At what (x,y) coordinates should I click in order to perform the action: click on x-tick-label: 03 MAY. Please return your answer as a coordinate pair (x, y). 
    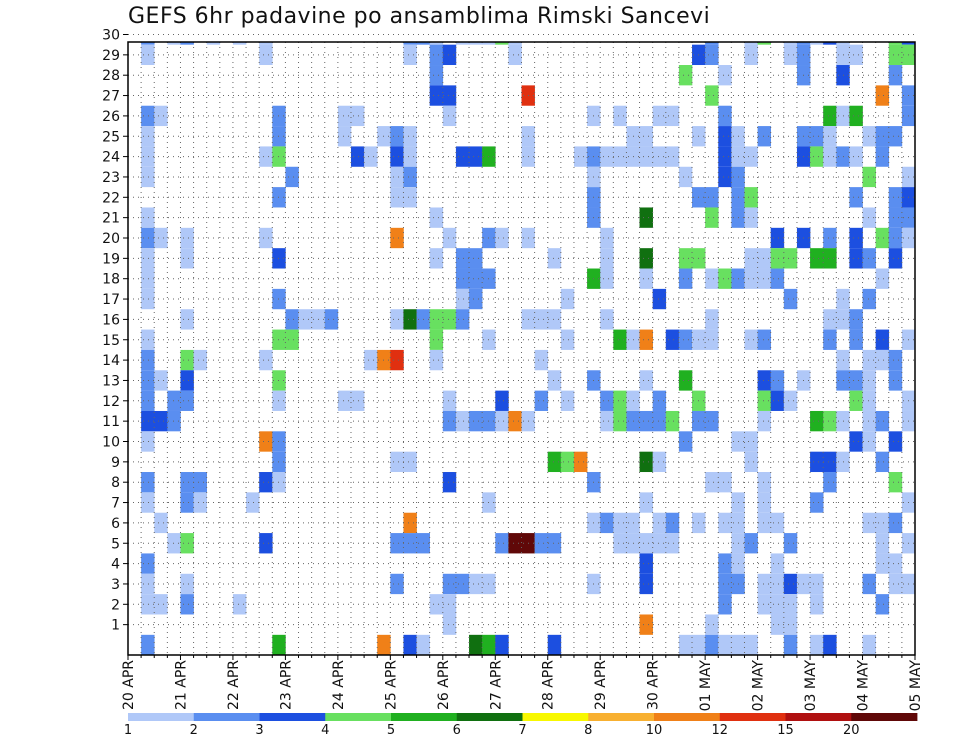
    Looking at the image, I should click on (811, 686).